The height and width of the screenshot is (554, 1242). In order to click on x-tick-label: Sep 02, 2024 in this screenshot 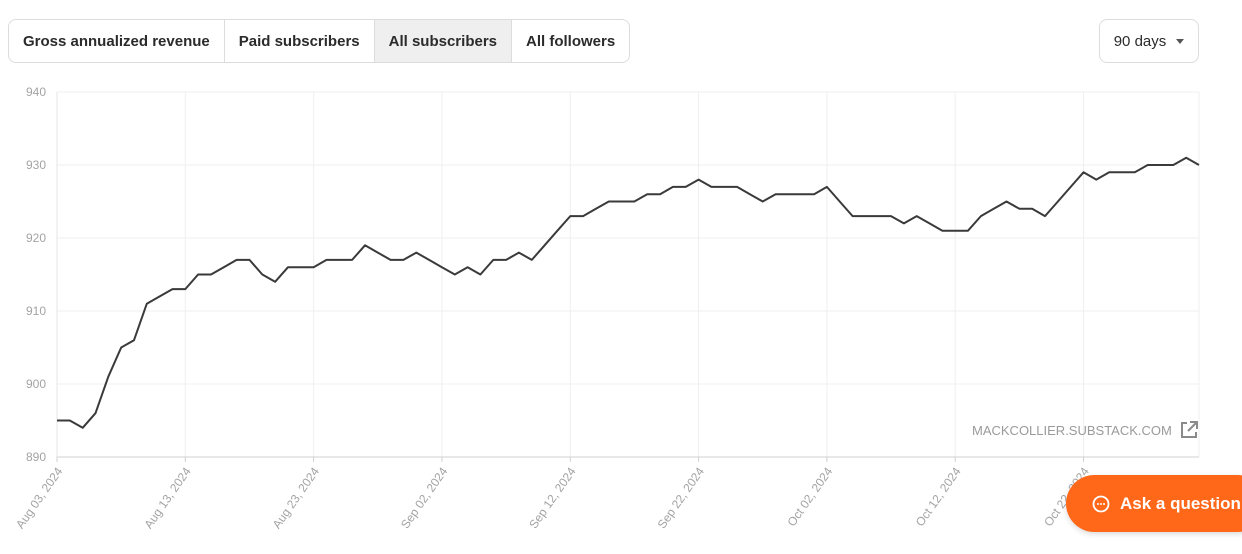, I will do `click(424, 497)`.